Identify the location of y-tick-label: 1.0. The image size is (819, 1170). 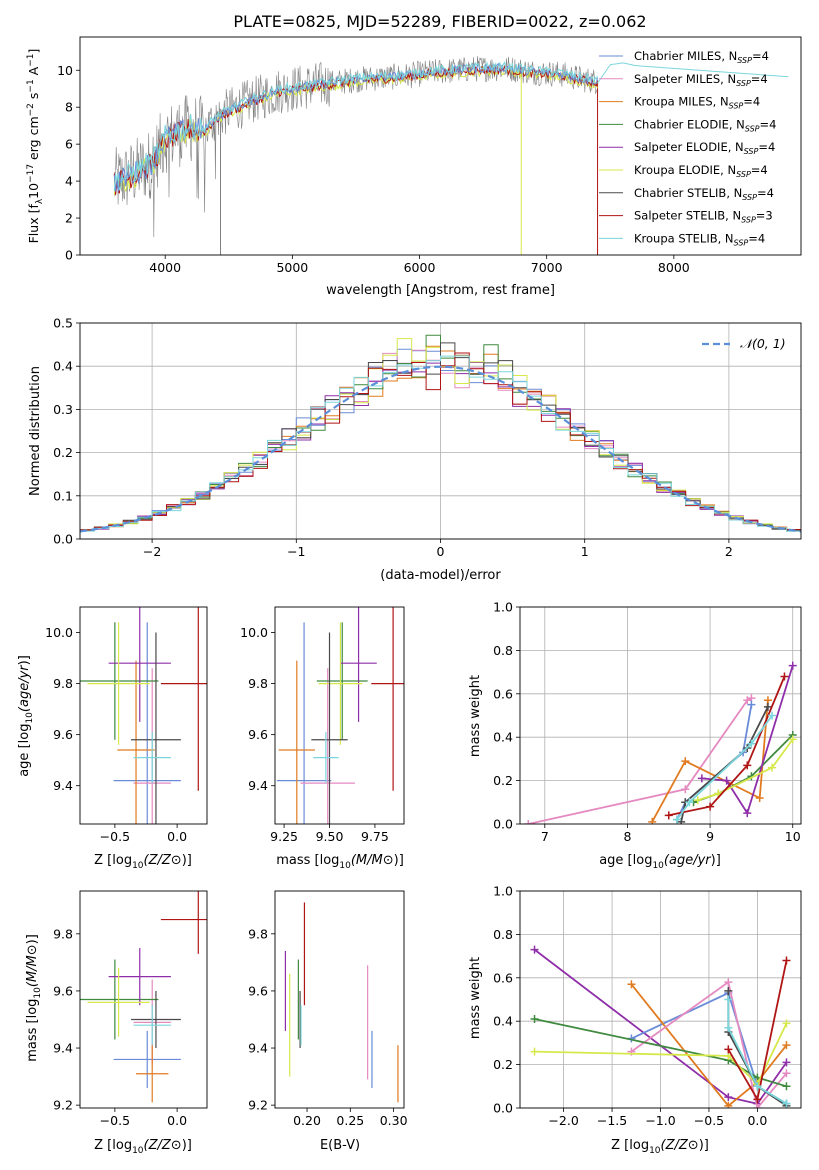
(503, 607).